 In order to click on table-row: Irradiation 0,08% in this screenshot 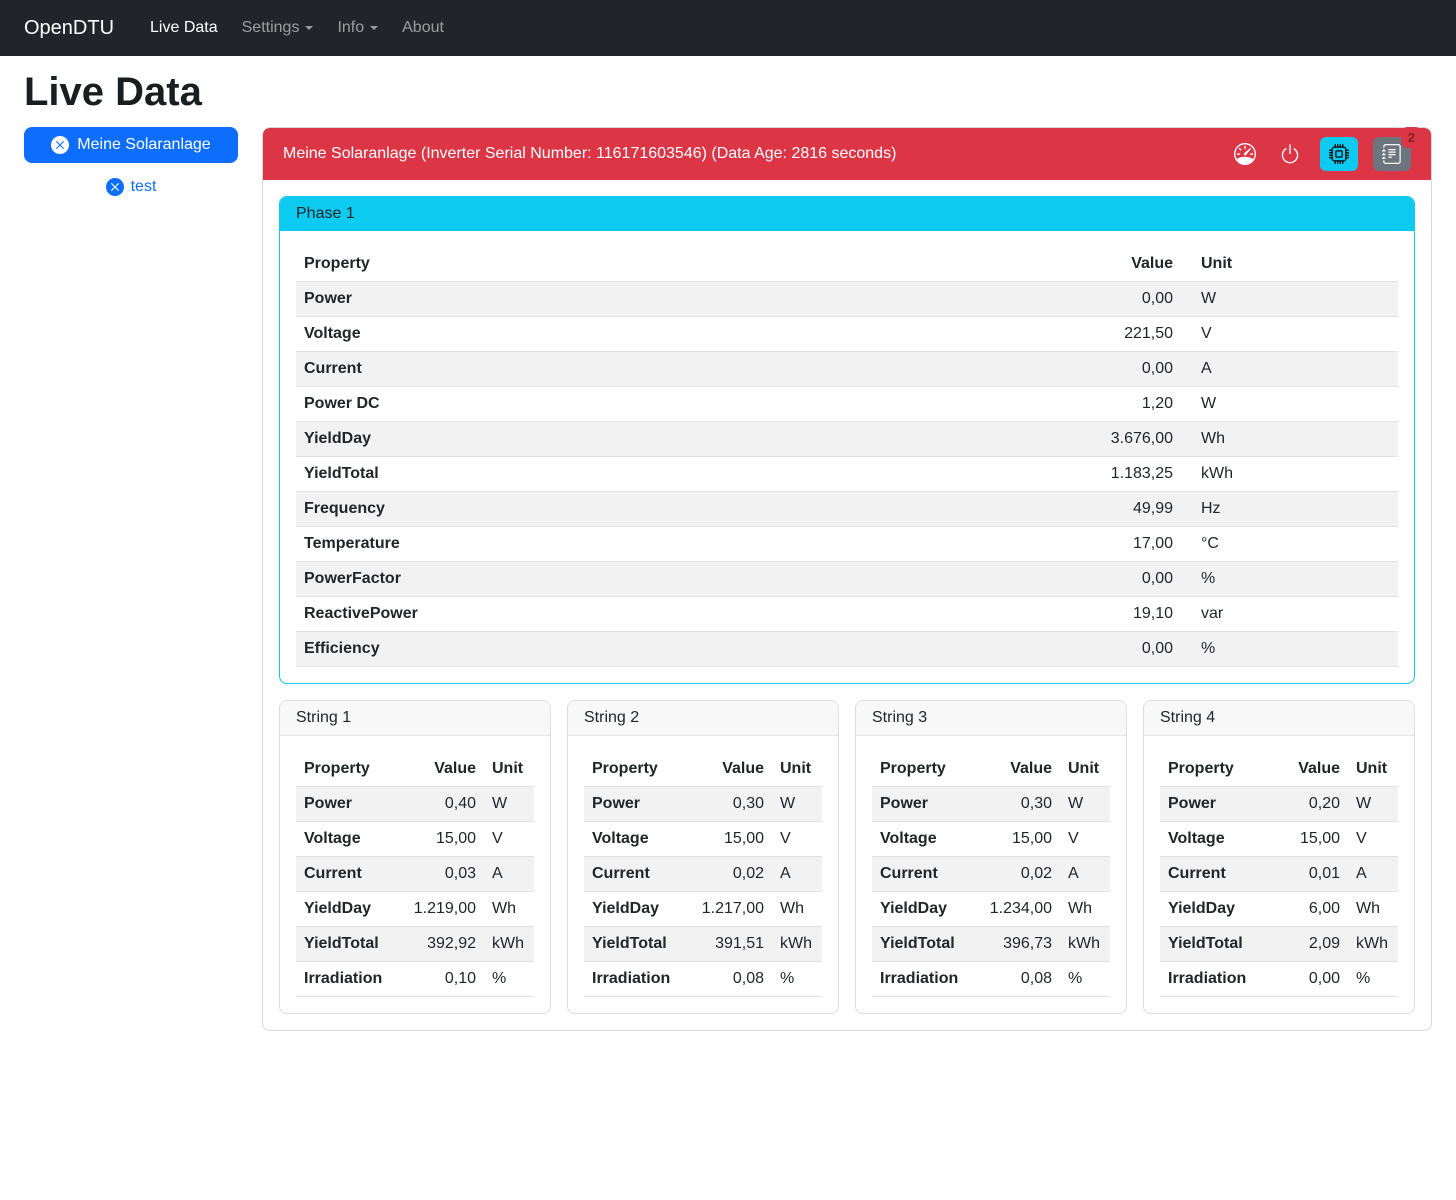, I will do `click(703, 979)`.